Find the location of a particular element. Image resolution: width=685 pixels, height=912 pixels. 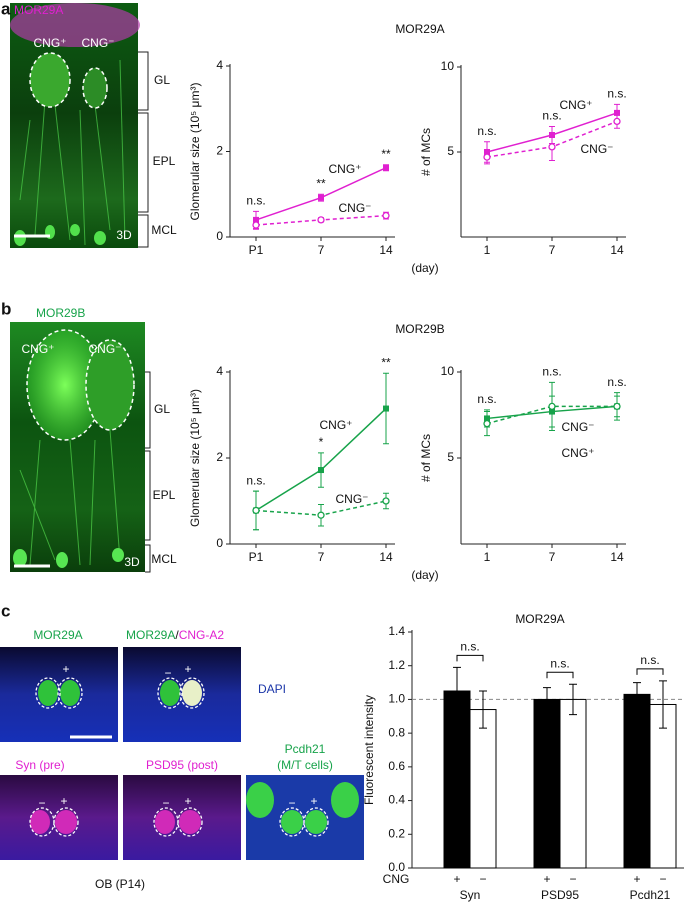

micrographs-c is located at coordinates (182, 753).